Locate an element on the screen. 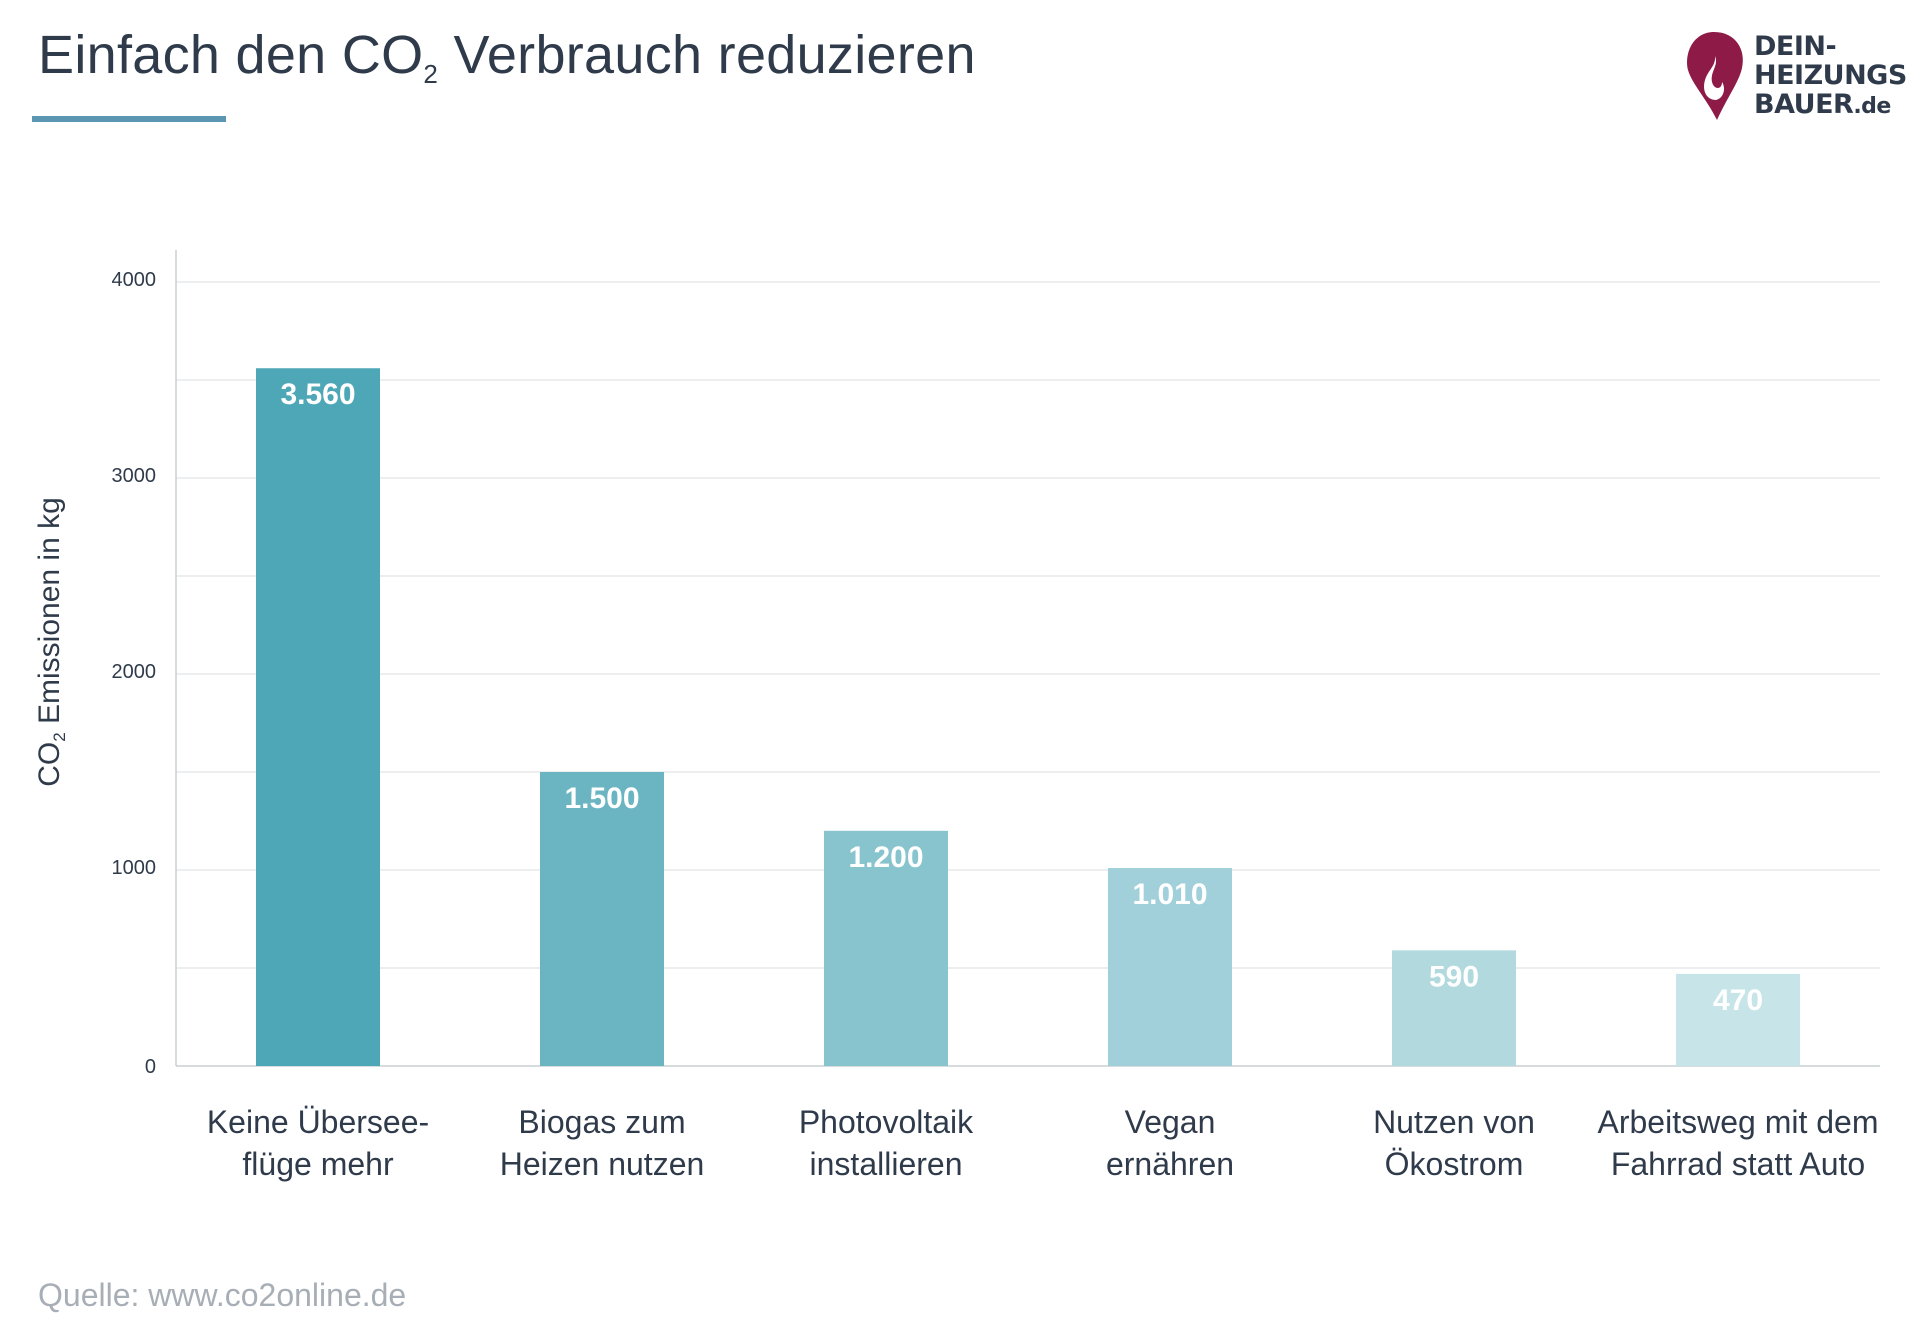  x-tick-label: Keine Übersee- is located at coordinates (318, 1122).